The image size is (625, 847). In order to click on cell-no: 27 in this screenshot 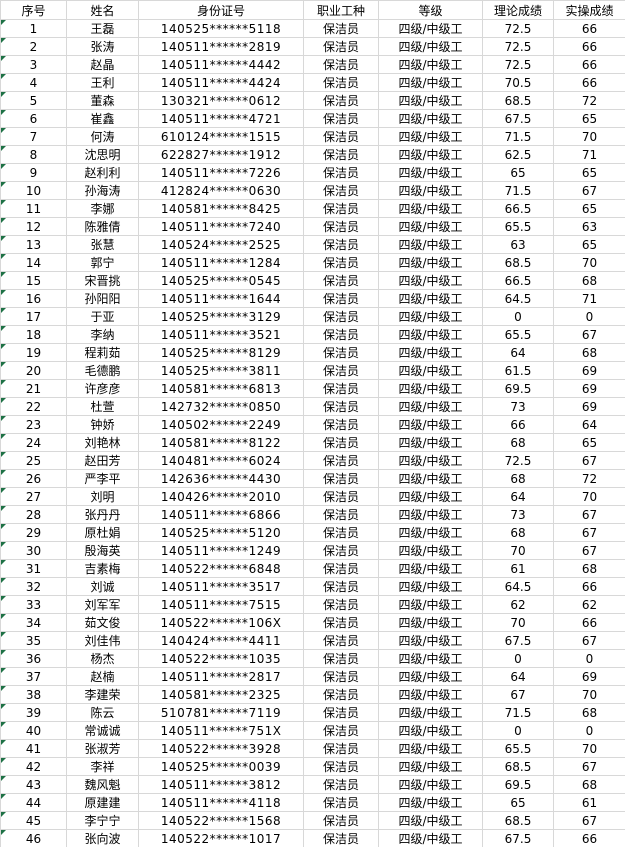, I will do `click(33, 496)`.